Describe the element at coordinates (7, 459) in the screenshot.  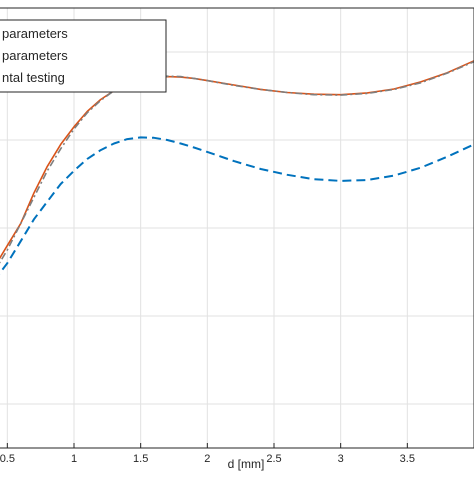
I see `x-tick-label: 0.5` at that location.